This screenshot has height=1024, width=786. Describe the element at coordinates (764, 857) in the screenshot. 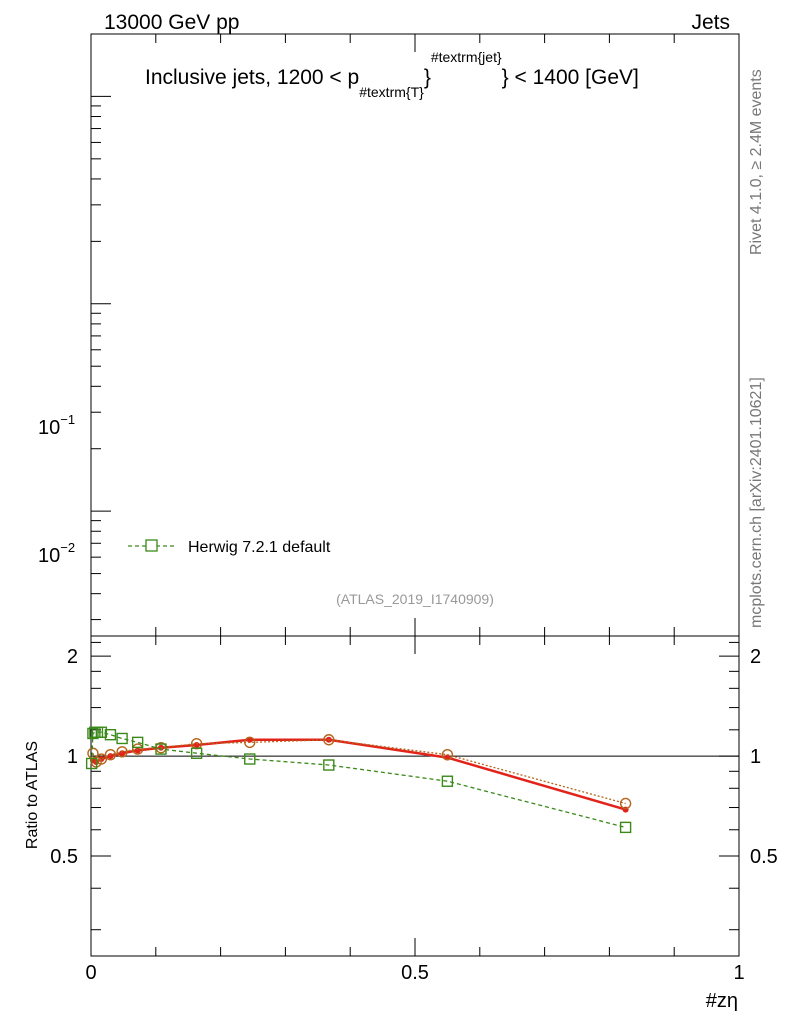

I see `ratio-y-tick-label-right: 0.5` at that location.